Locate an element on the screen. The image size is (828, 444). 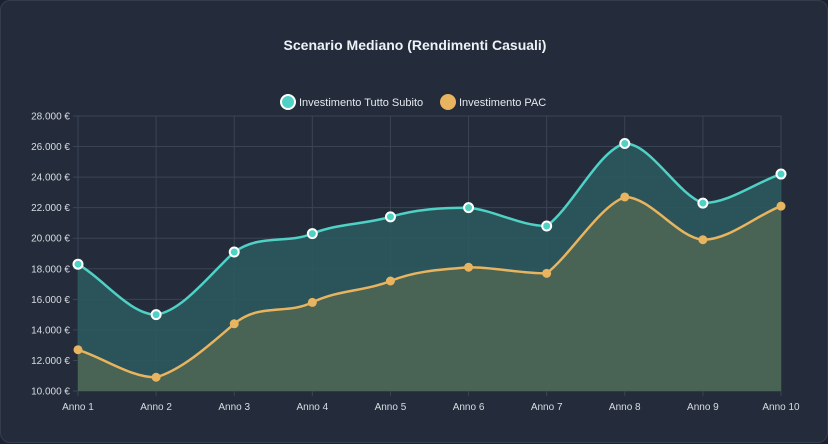
x-tick-label: Anno 5 is located at coordinates (391, 407).